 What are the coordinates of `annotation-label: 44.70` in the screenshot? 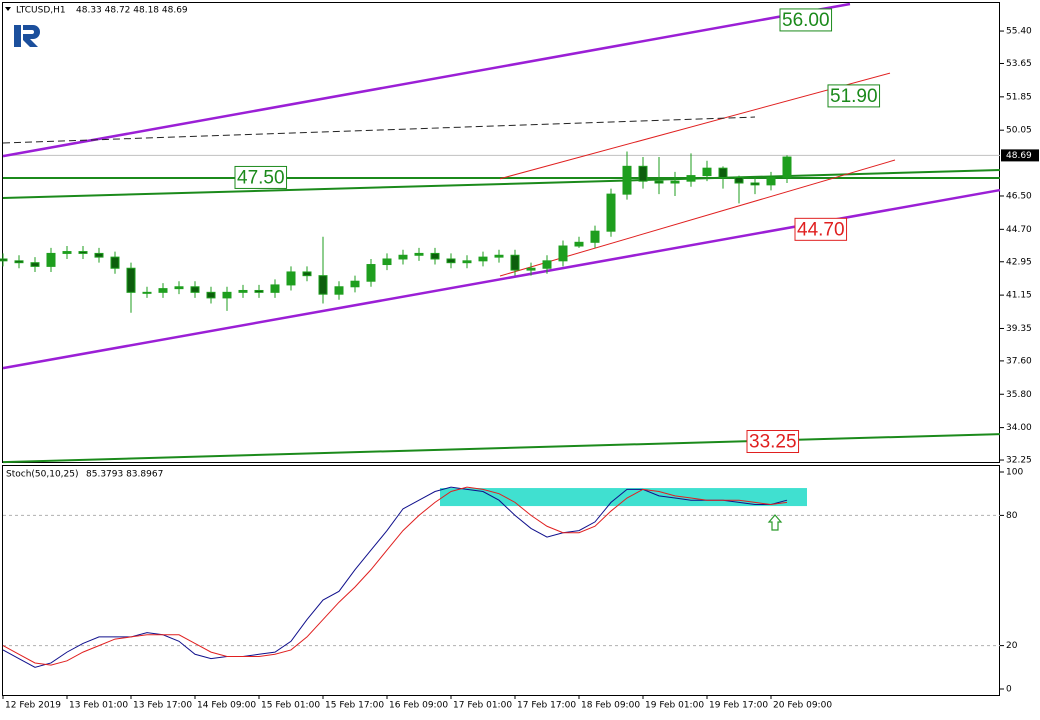 It's located at (821, 229).